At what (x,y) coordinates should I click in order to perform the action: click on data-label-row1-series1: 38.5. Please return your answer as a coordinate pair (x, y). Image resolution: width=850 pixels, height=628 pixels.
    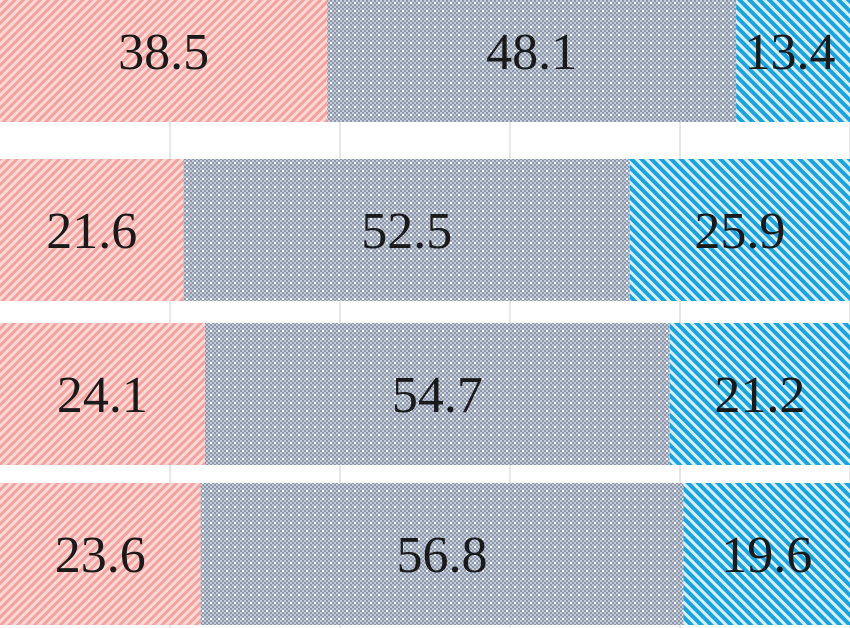
    Looking at the image, I should click on (163, 52).